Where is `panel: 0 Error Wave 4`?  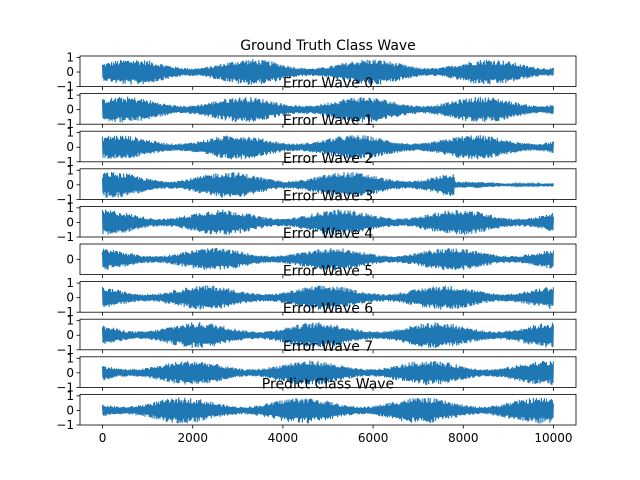 panel: 0 Error Wave 4 is located at coordinates (321, 252).